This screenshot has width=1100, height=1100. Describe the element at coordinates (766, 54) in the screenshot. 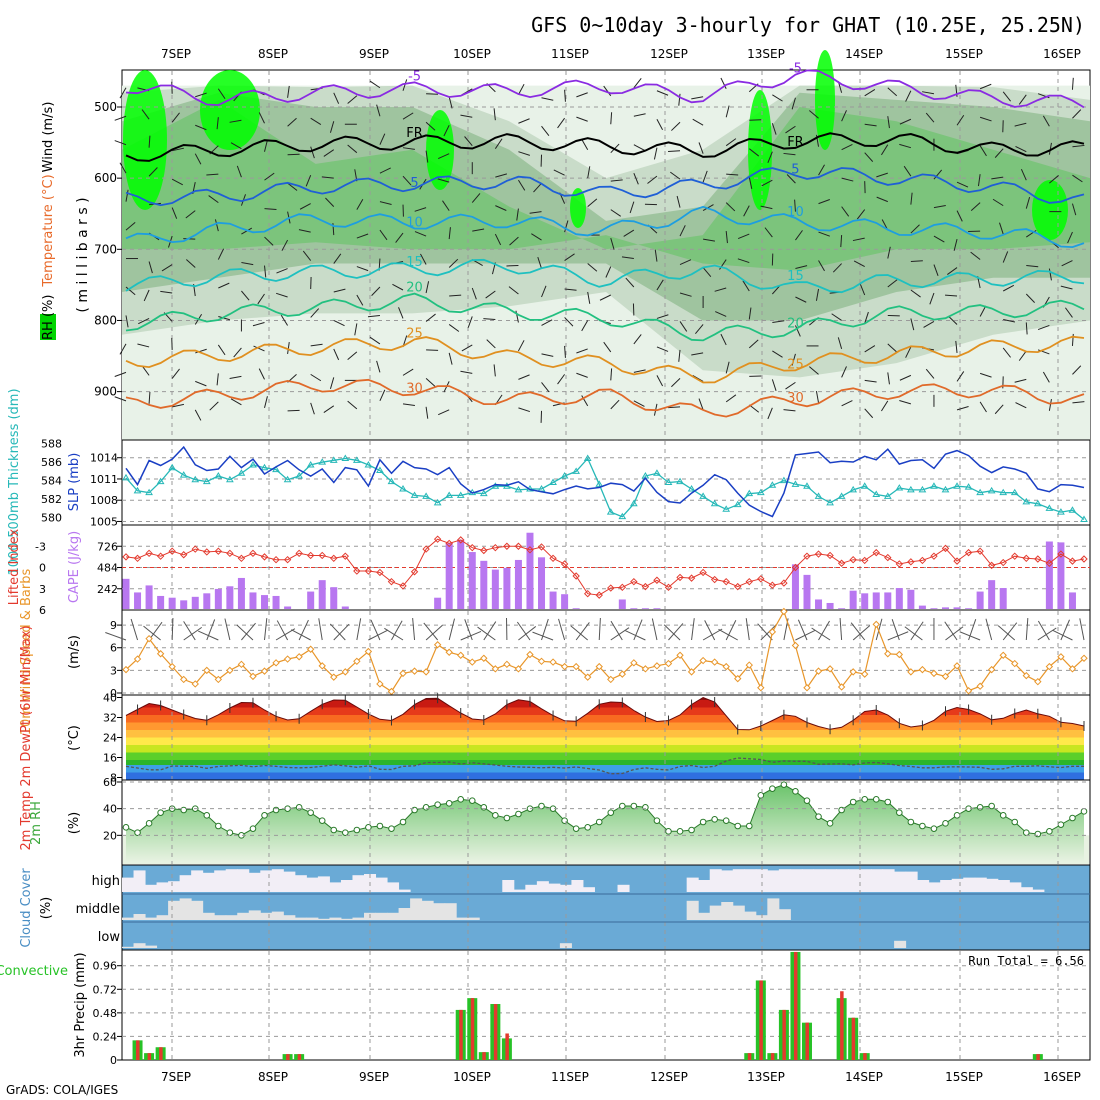

I see `date-label-top: 13SEP` at that location.